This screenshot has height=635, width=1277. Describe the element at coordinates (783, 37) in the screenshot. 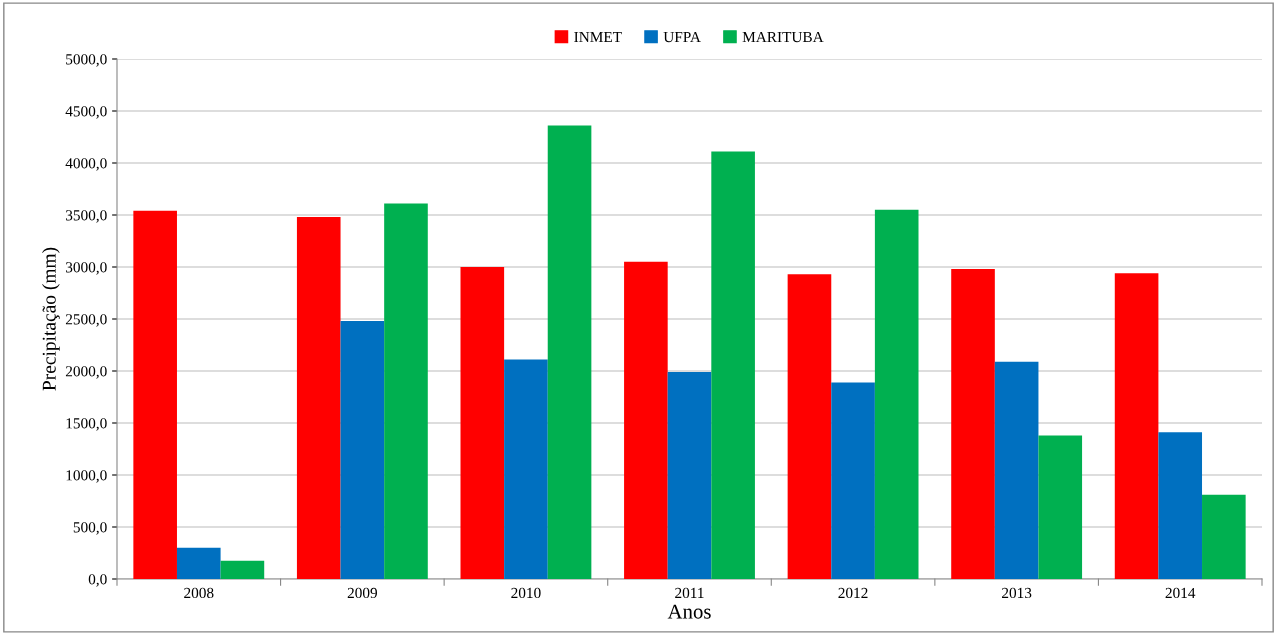

I see `legend-label: MARITUBA` at that location.